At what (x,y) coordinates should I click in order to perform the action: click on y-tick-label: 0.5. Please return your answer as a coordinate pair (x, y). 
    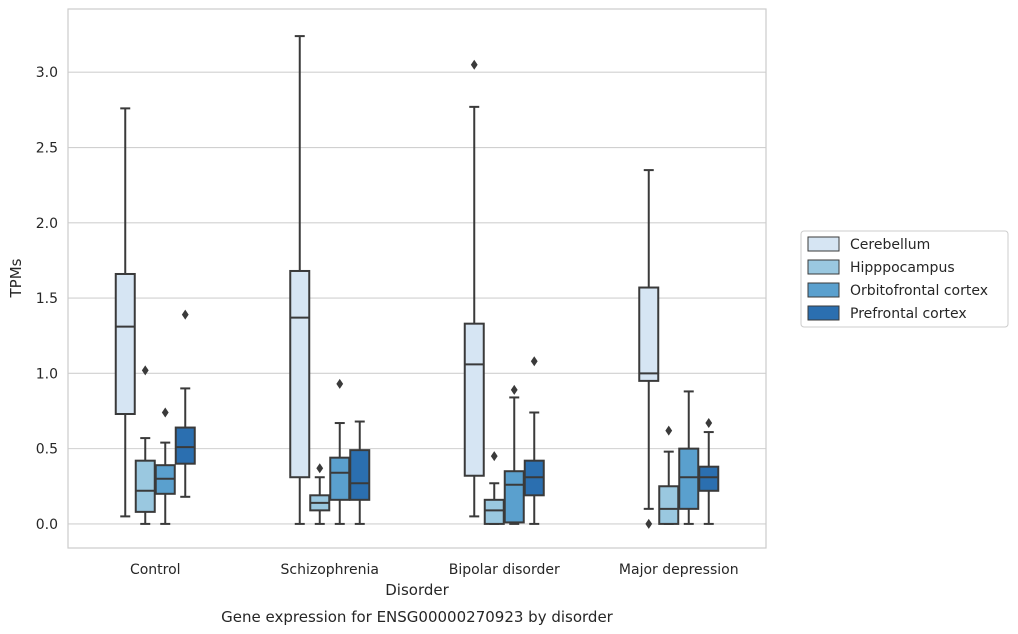
    Looking at the image, I should click on (47, 450).